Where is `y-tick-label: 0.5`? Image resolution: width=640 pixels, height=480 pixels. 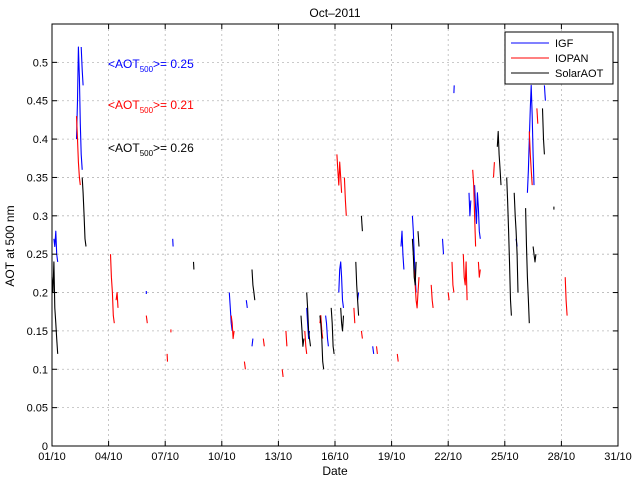
y-tick-label: 0.5 is located at coordinates (40, 63).